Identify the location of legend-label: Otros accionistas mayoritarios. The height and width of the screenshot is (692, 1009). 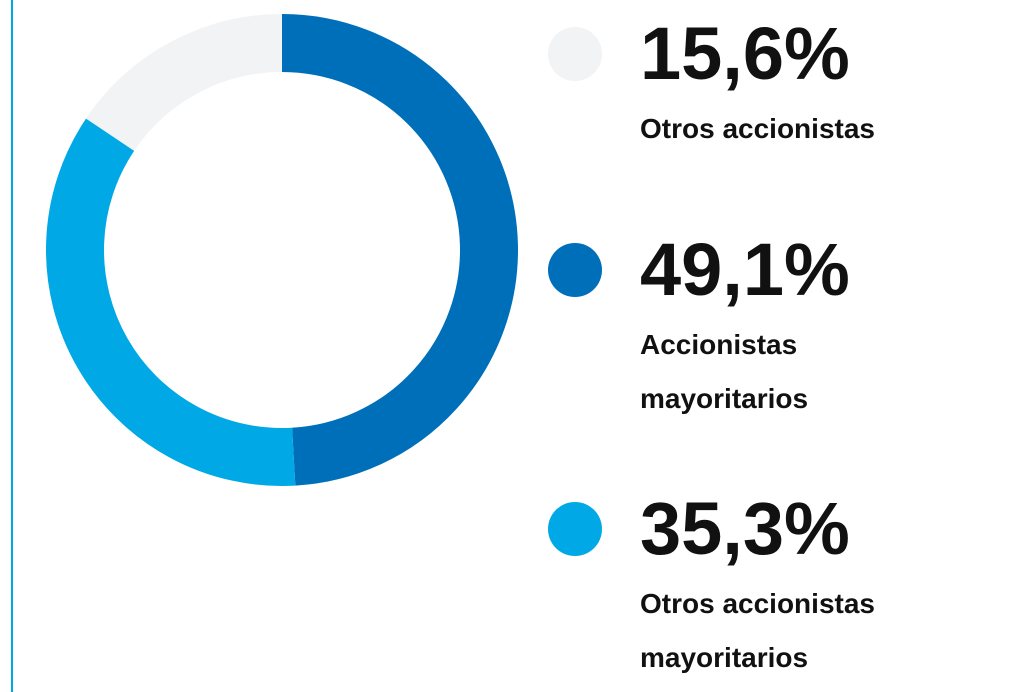
(757, 630).